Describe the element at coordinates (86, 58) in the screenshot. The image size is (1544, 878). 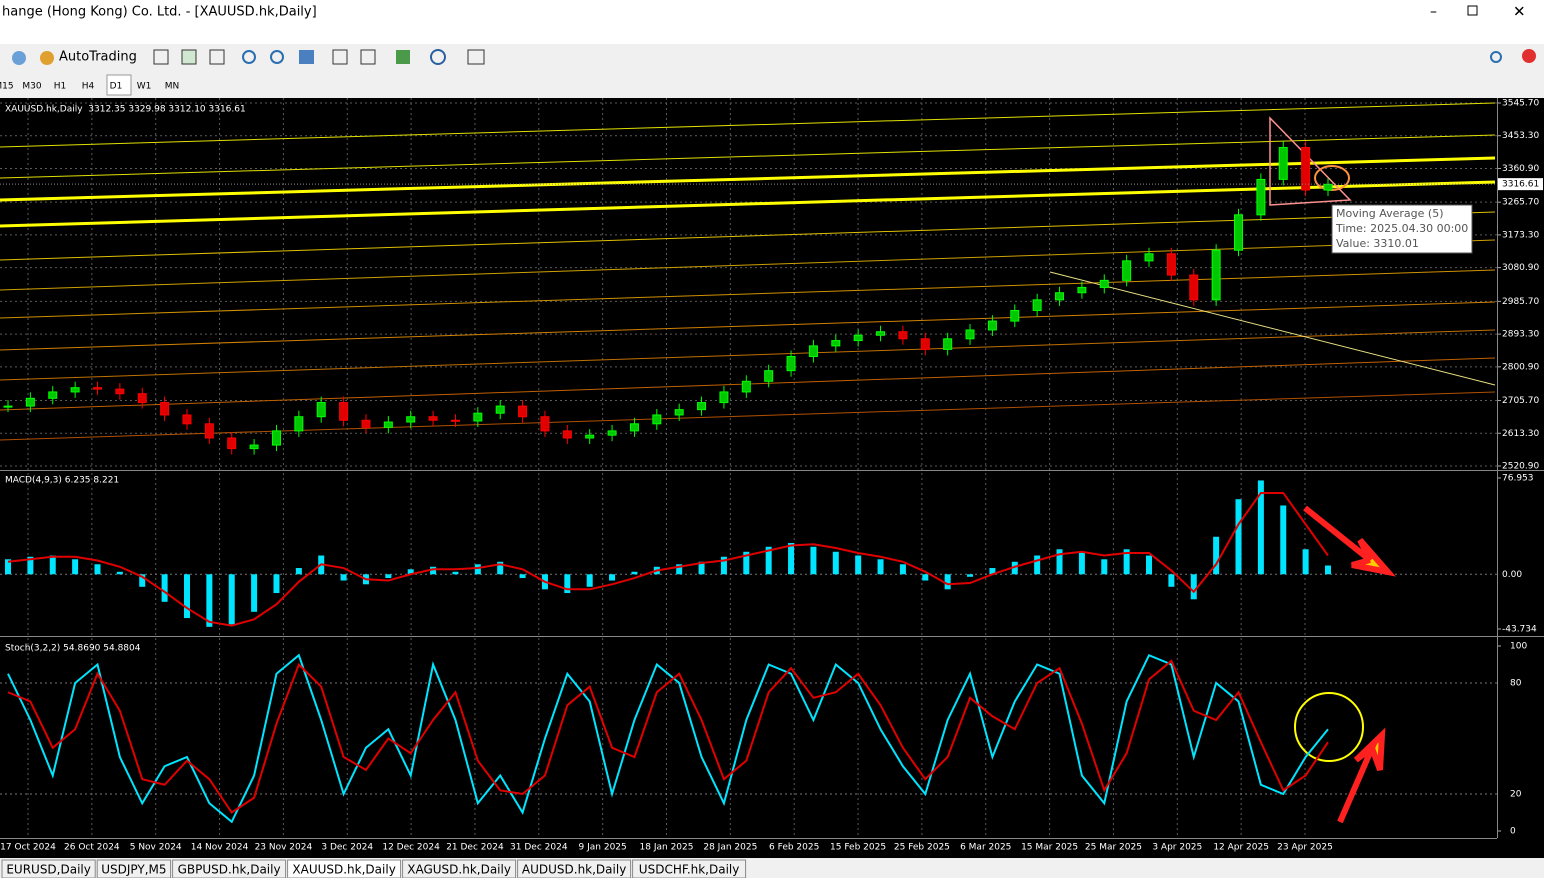
I see `autotrading-button` at that location.